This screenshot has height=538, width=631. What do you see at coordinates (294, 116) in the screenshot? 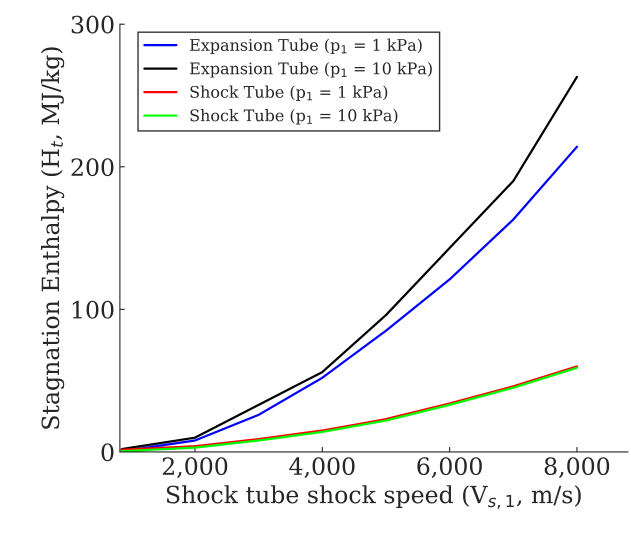
I see `legend-label: Shock Tube (p$_{1}$ = 10 kPa)` at bounding box center [294, 116].